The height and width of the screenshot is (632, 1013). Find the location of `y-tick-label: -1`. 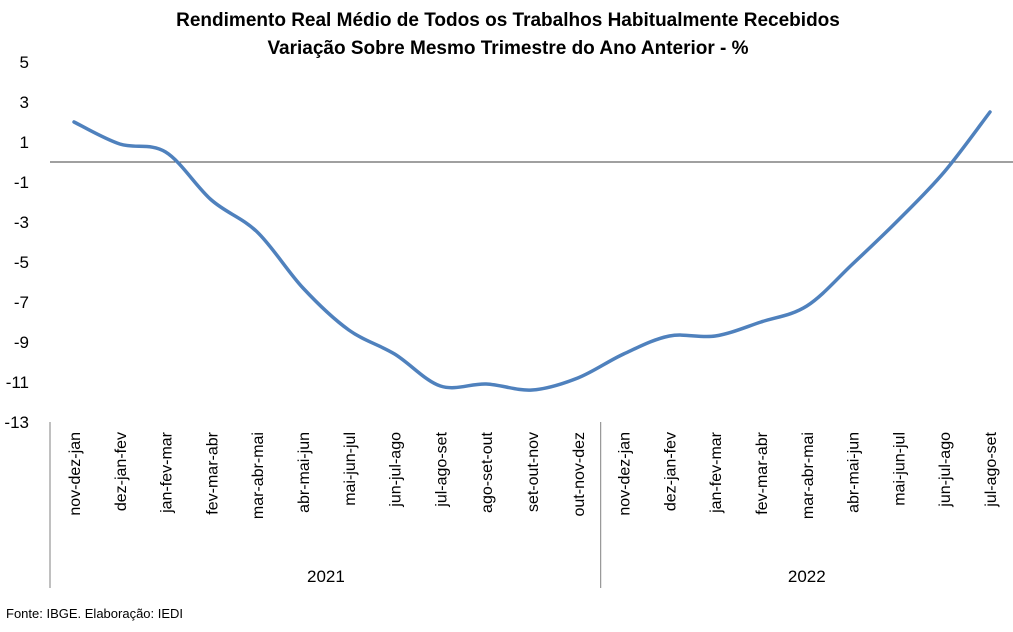

y-tick-label: -1 is located at coordinates (21, 182).